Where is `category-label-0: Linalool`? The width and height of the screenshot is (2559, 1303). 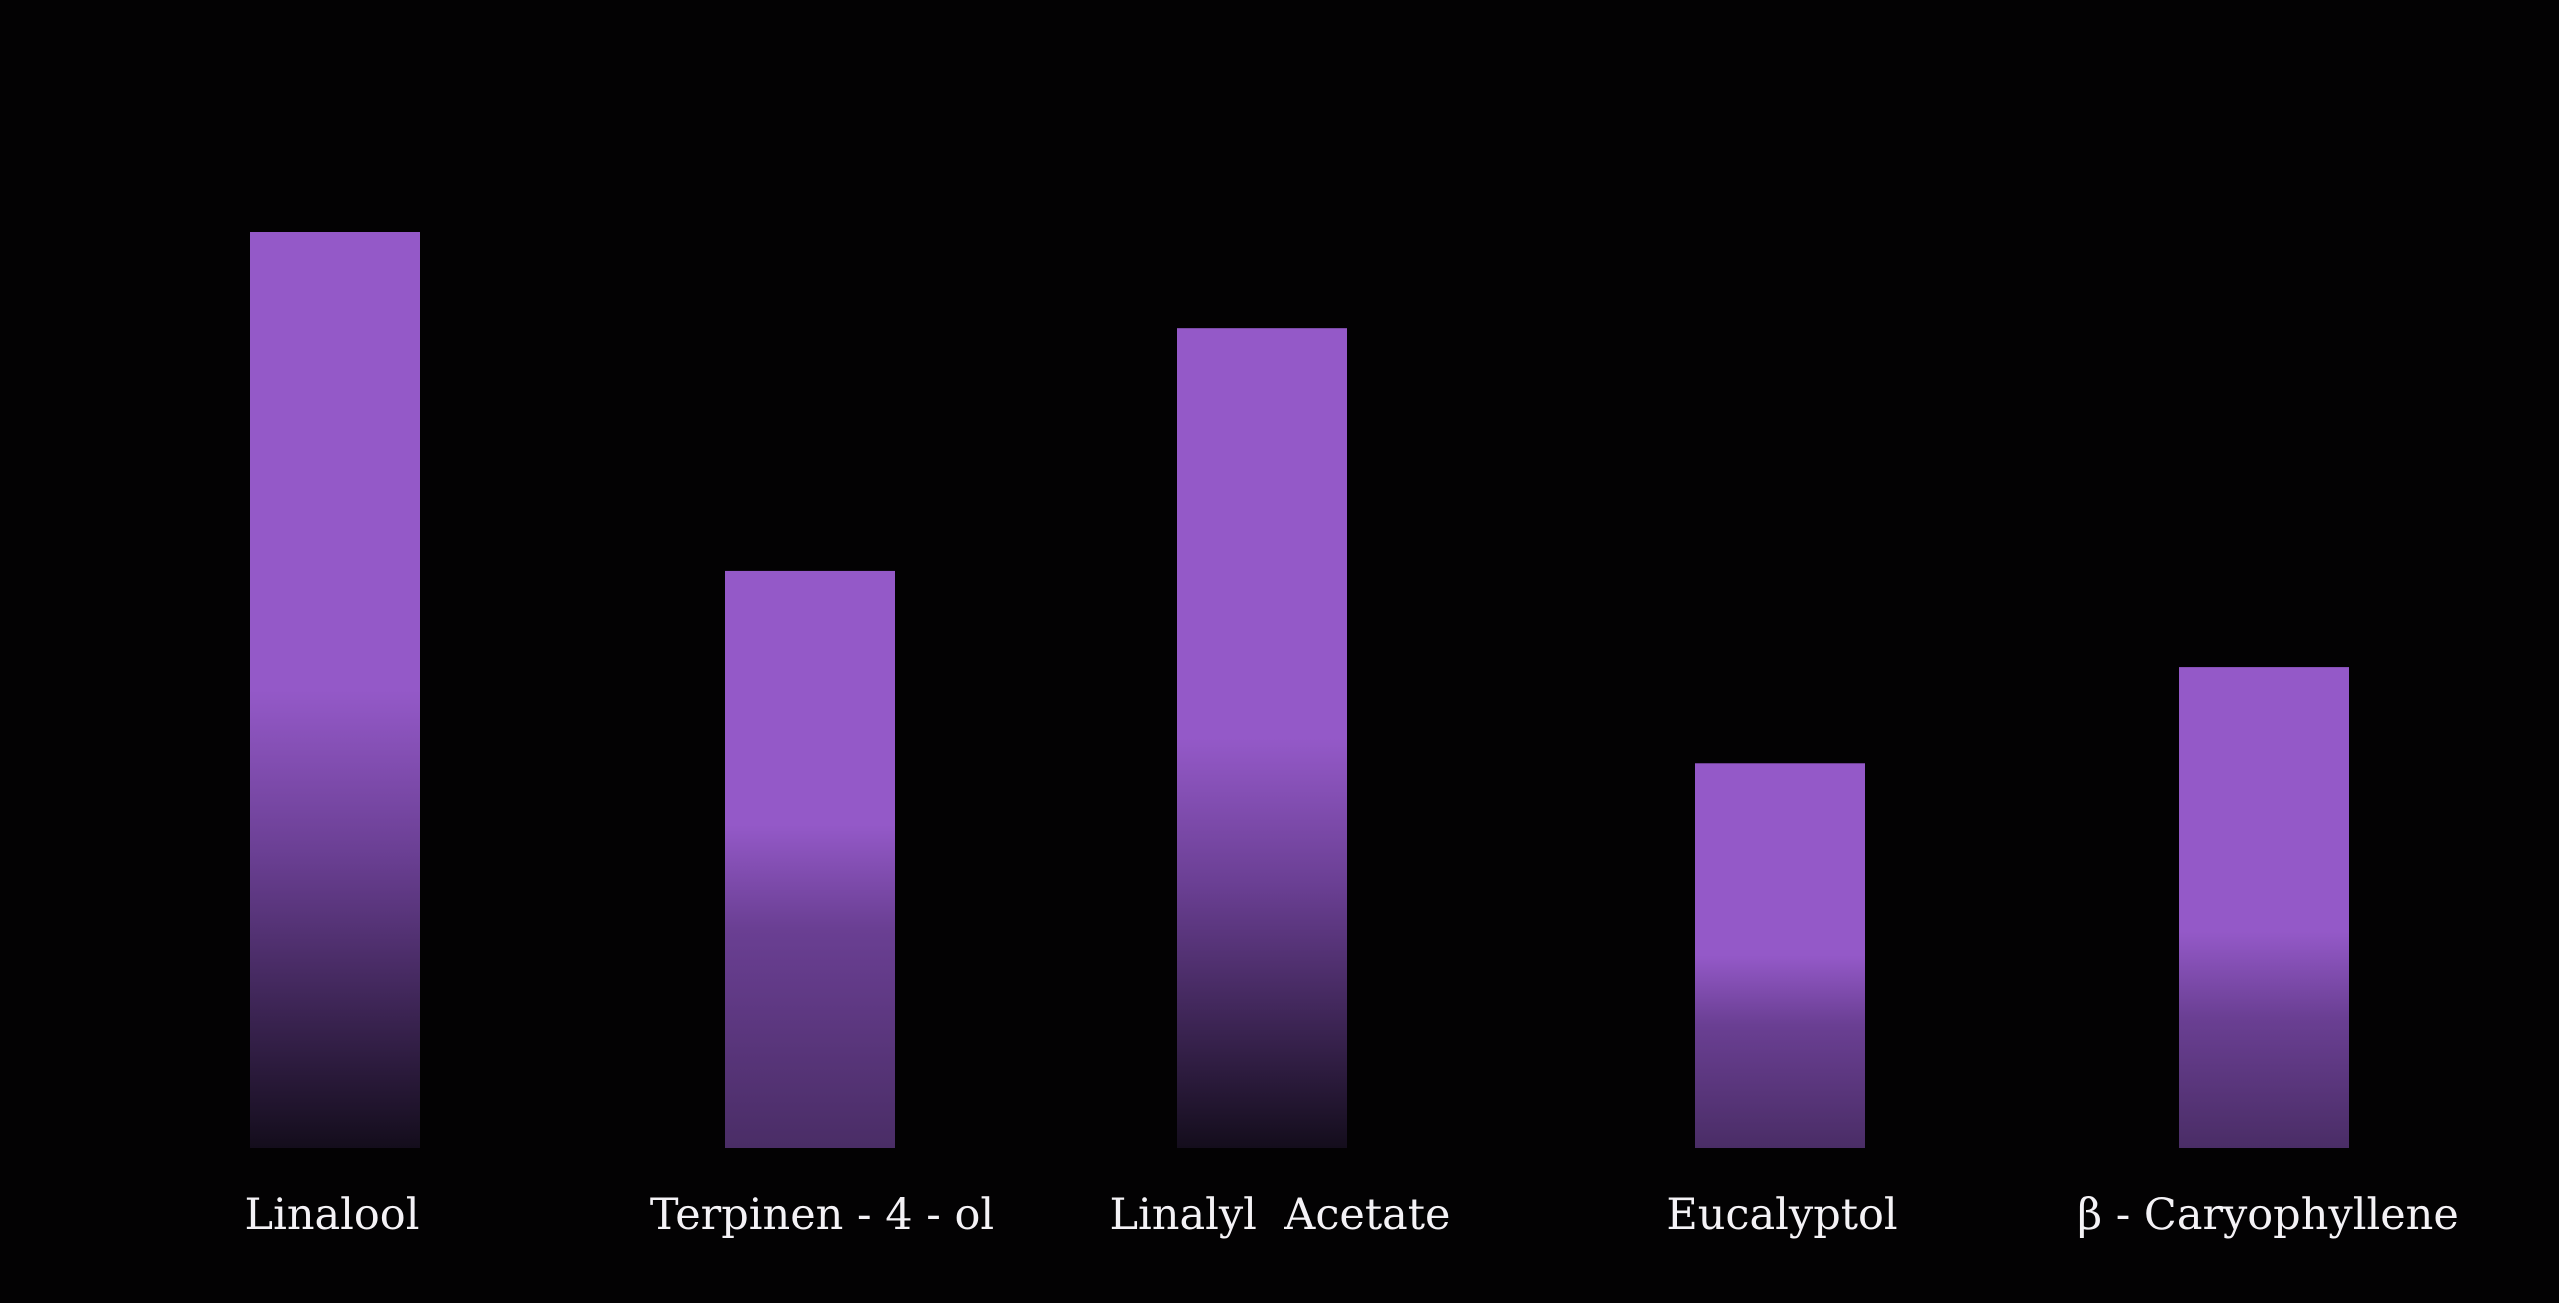
category-label-0: Linalool is located at coordinates (332, 1215).